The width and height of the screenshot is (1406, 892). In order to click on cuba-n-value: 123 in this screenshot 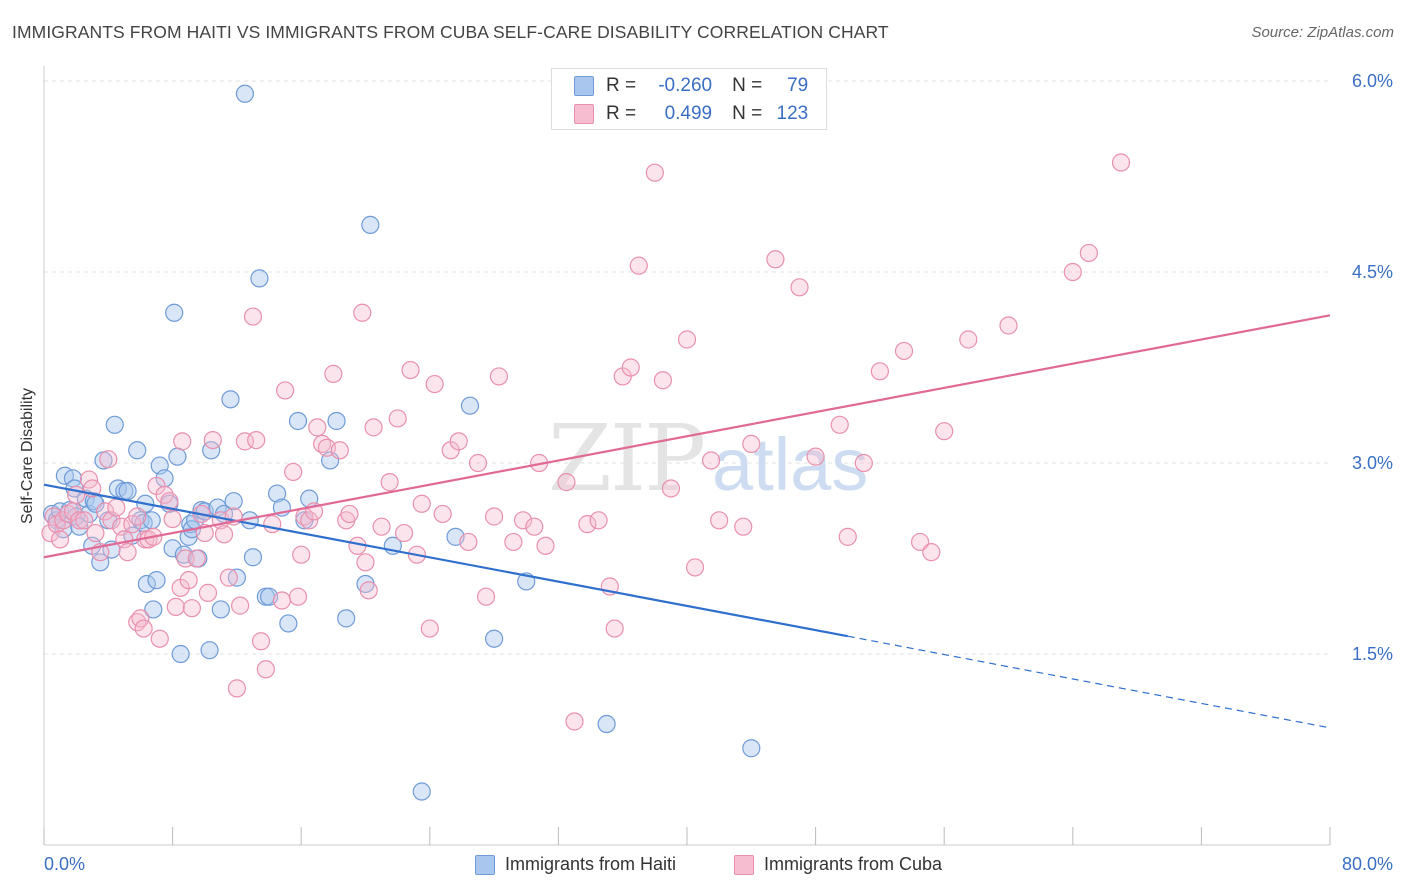, I will do `click(792, 113)`.